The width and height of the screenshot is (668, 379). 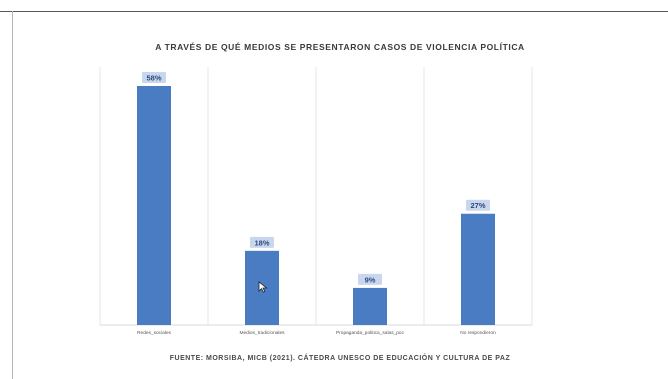 What do you see at coordinates (478, 333) in the screenshot?
I see `category-label: No respondieron` at bounding box center [478, 333].